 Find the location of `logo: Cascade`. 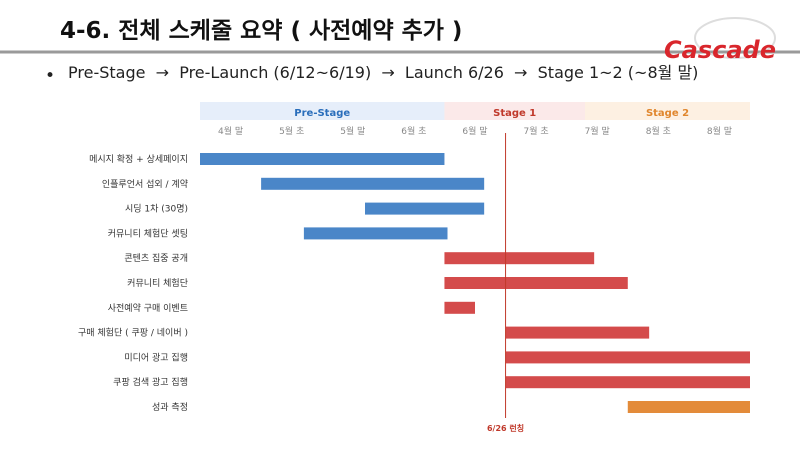

logo: Cascade is located at coordinates (720, 50).